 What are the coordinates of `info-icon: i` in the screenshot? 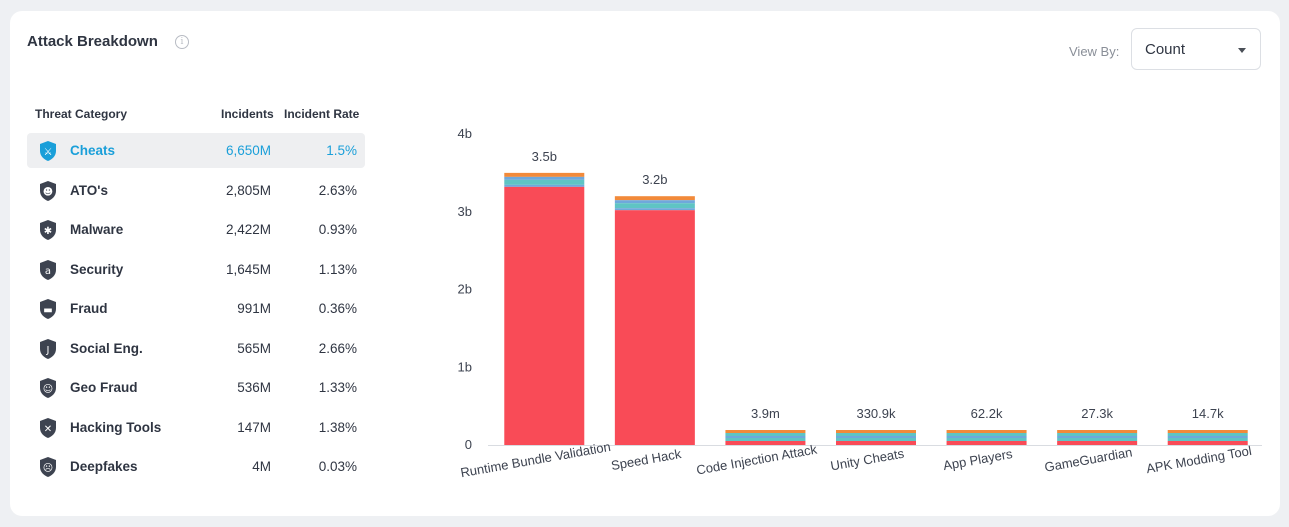 It's located at (182, 42).